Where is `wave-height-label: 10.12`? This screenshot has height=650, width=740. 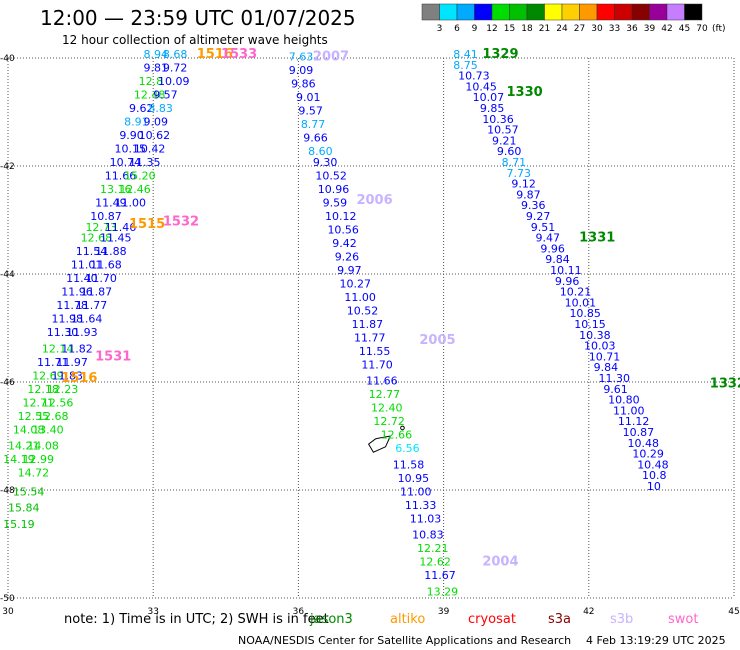 wave-height-label: 10.12 is located at coordinates (341, 216).